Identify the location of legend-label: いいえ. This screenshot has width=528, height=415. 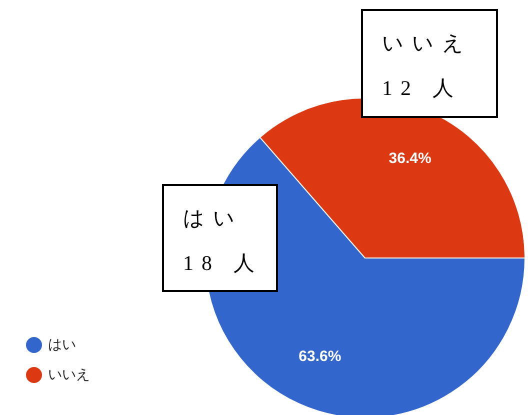
(69, 374).